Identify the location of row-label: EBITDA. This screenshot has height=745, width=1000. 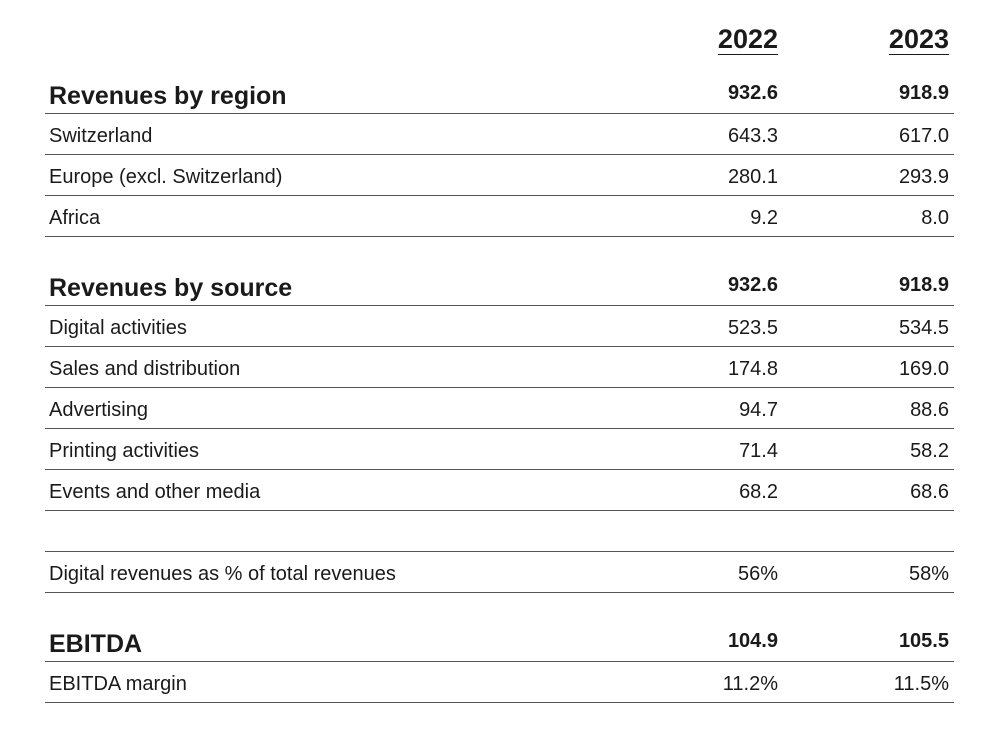
(96, 644).